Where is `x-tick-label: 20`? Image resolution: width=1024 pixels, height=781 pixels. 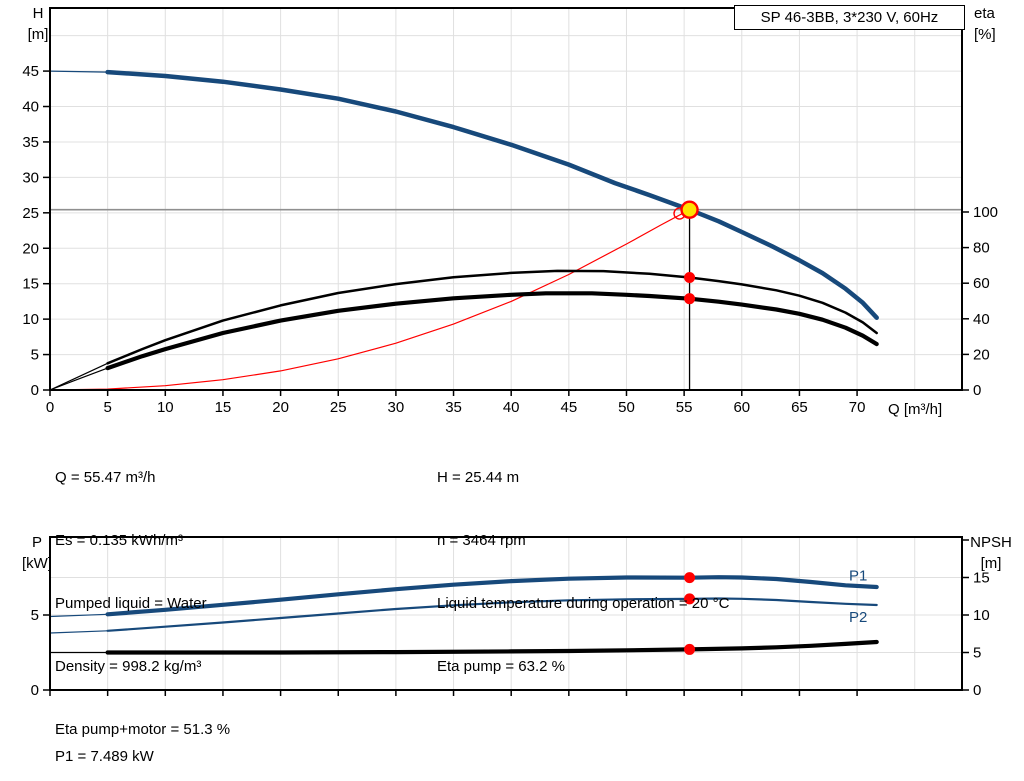 x-tick-label: 20 is located at coordinates (280, 407).